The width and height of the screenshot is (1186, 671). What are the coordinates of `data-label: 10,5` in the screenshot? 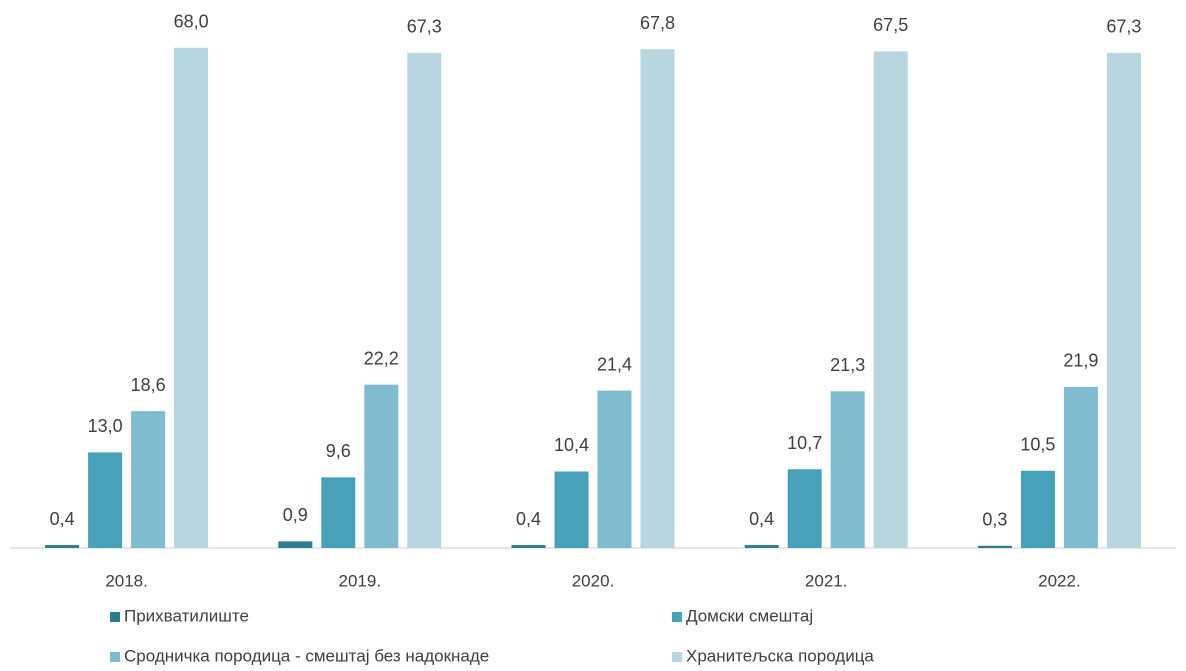 It's located at (1037, 445).